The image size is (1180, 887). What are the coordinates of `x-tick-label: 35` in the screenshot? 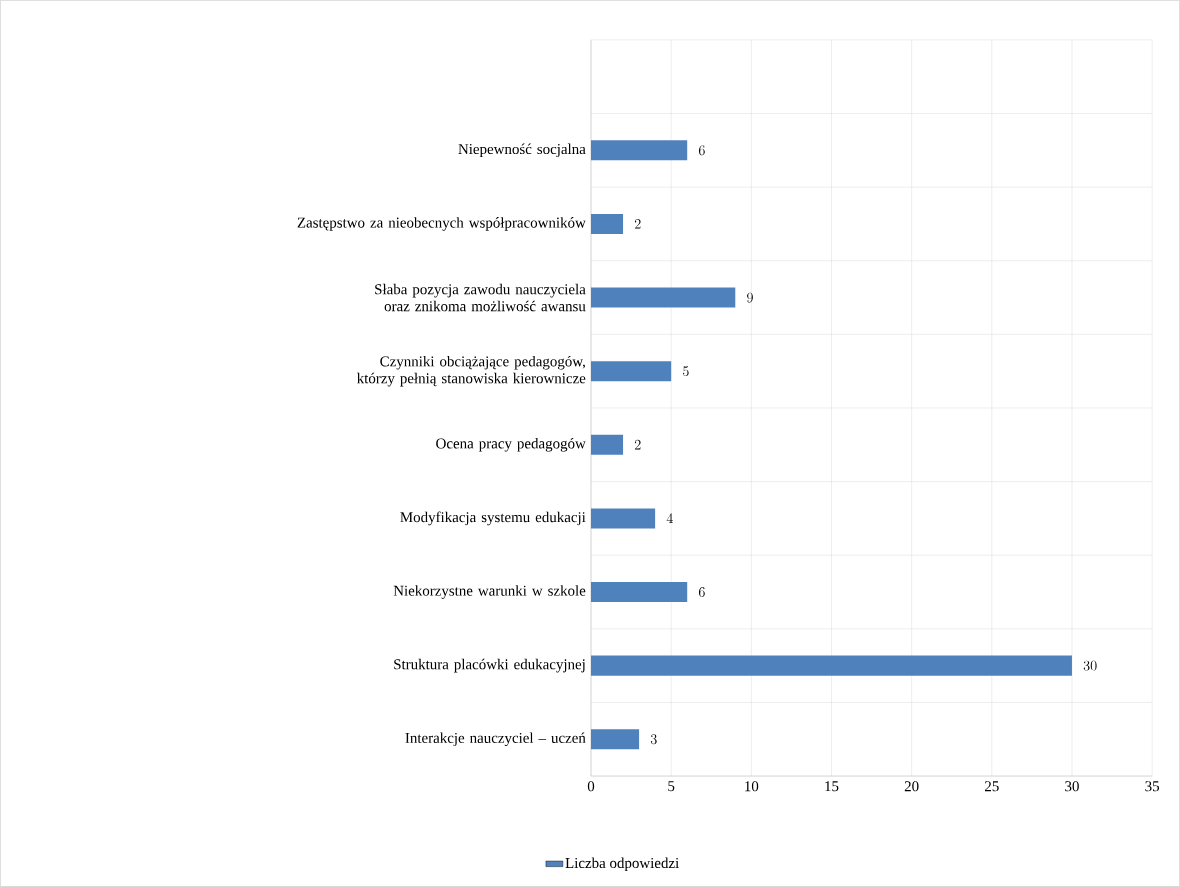 It's located at (1152, 786).